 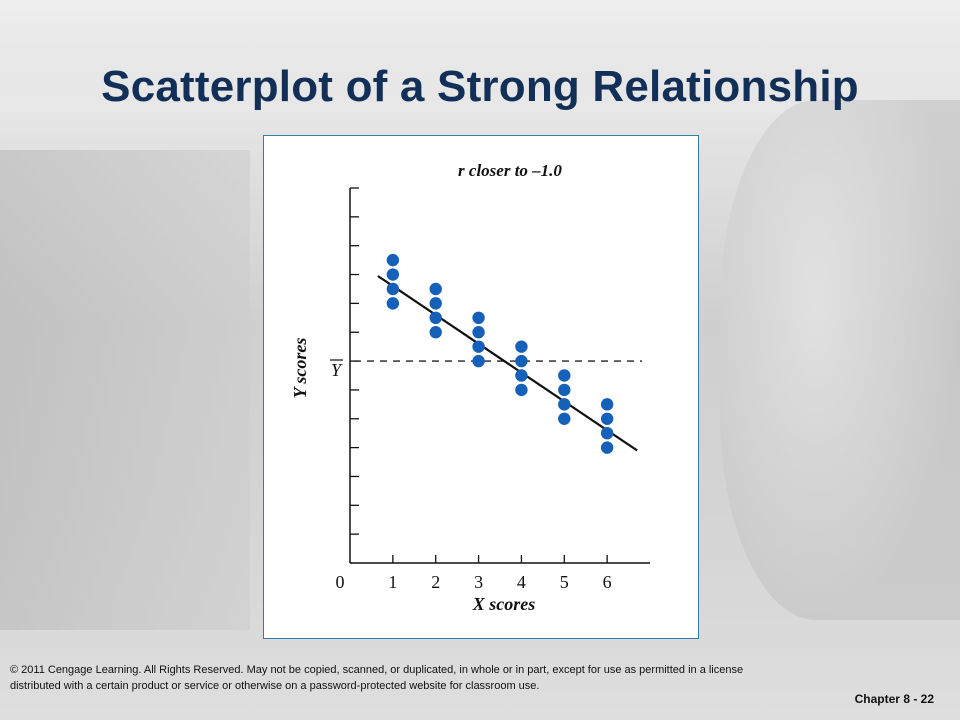 What do you see at coordinates (607, 582) in the screenshot?
I see `x-tick-label: 6` at bounding box center [607, 582].